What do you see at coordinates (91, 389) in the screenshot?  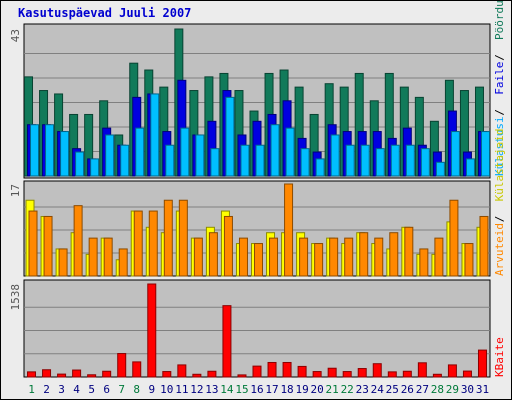 I see `x-tick-label-day-5: 5` at bounding box center [91, 389].